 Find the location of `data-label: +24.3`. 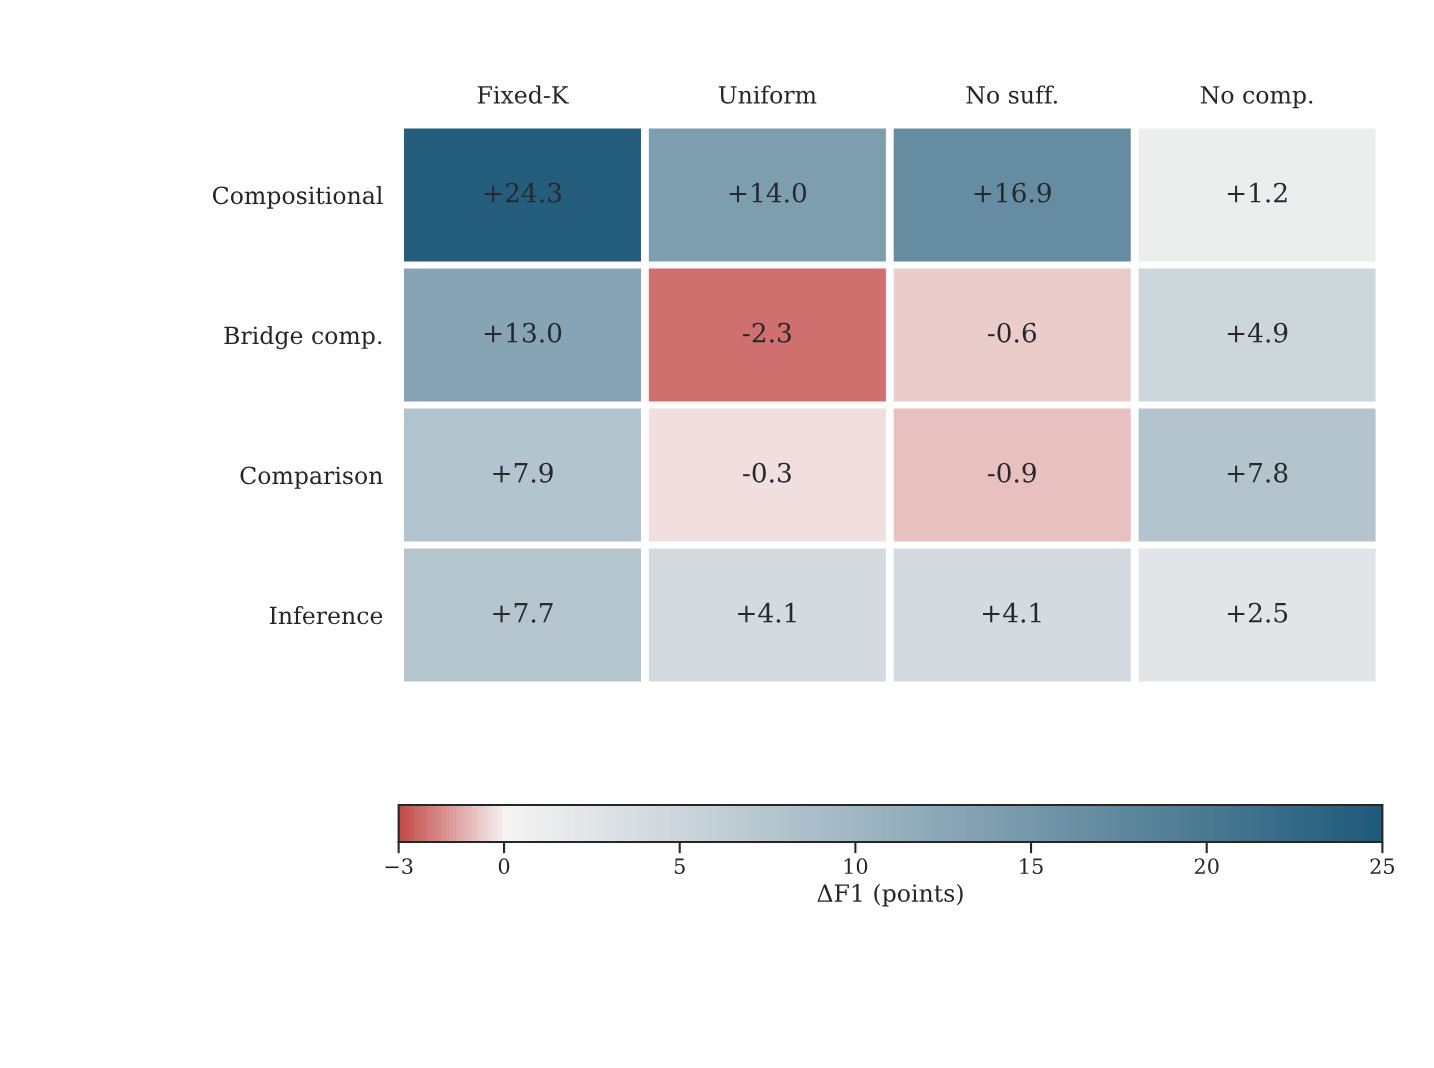

data-label: +24.3 is located at coordinates (522, 192).